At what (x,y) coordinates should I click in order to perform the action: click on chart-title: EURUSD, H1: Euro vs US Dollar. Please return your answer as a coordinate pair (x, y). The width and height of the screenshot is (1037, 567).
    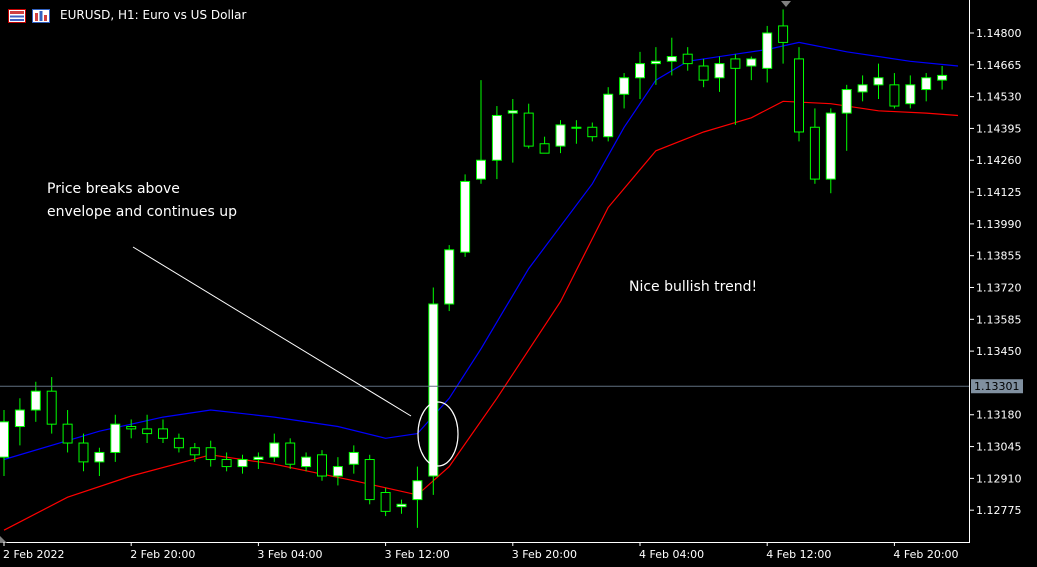
    Looking at the image, I should click on (153, 15).